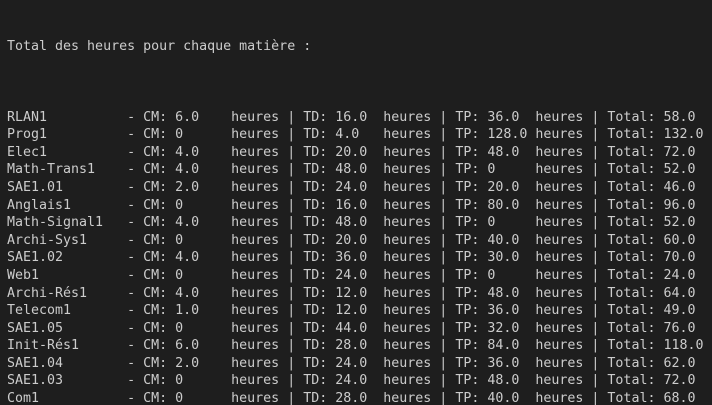 The width and height of the screenshot is (712, 405). Describe the element at coordinates (679, 363) in the screenshot. I see `total-value: 62.0` at that location.